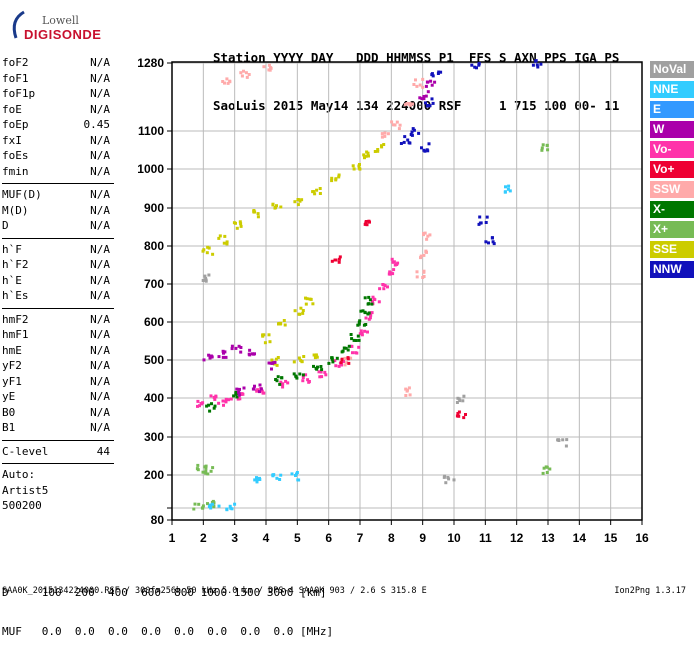 The width and height of the screenshot is (700, 651). What do you see at coordinates (60, 20) in the screenshot?
I see `logo-line1: Lowell` at bounding box center [60, 20].